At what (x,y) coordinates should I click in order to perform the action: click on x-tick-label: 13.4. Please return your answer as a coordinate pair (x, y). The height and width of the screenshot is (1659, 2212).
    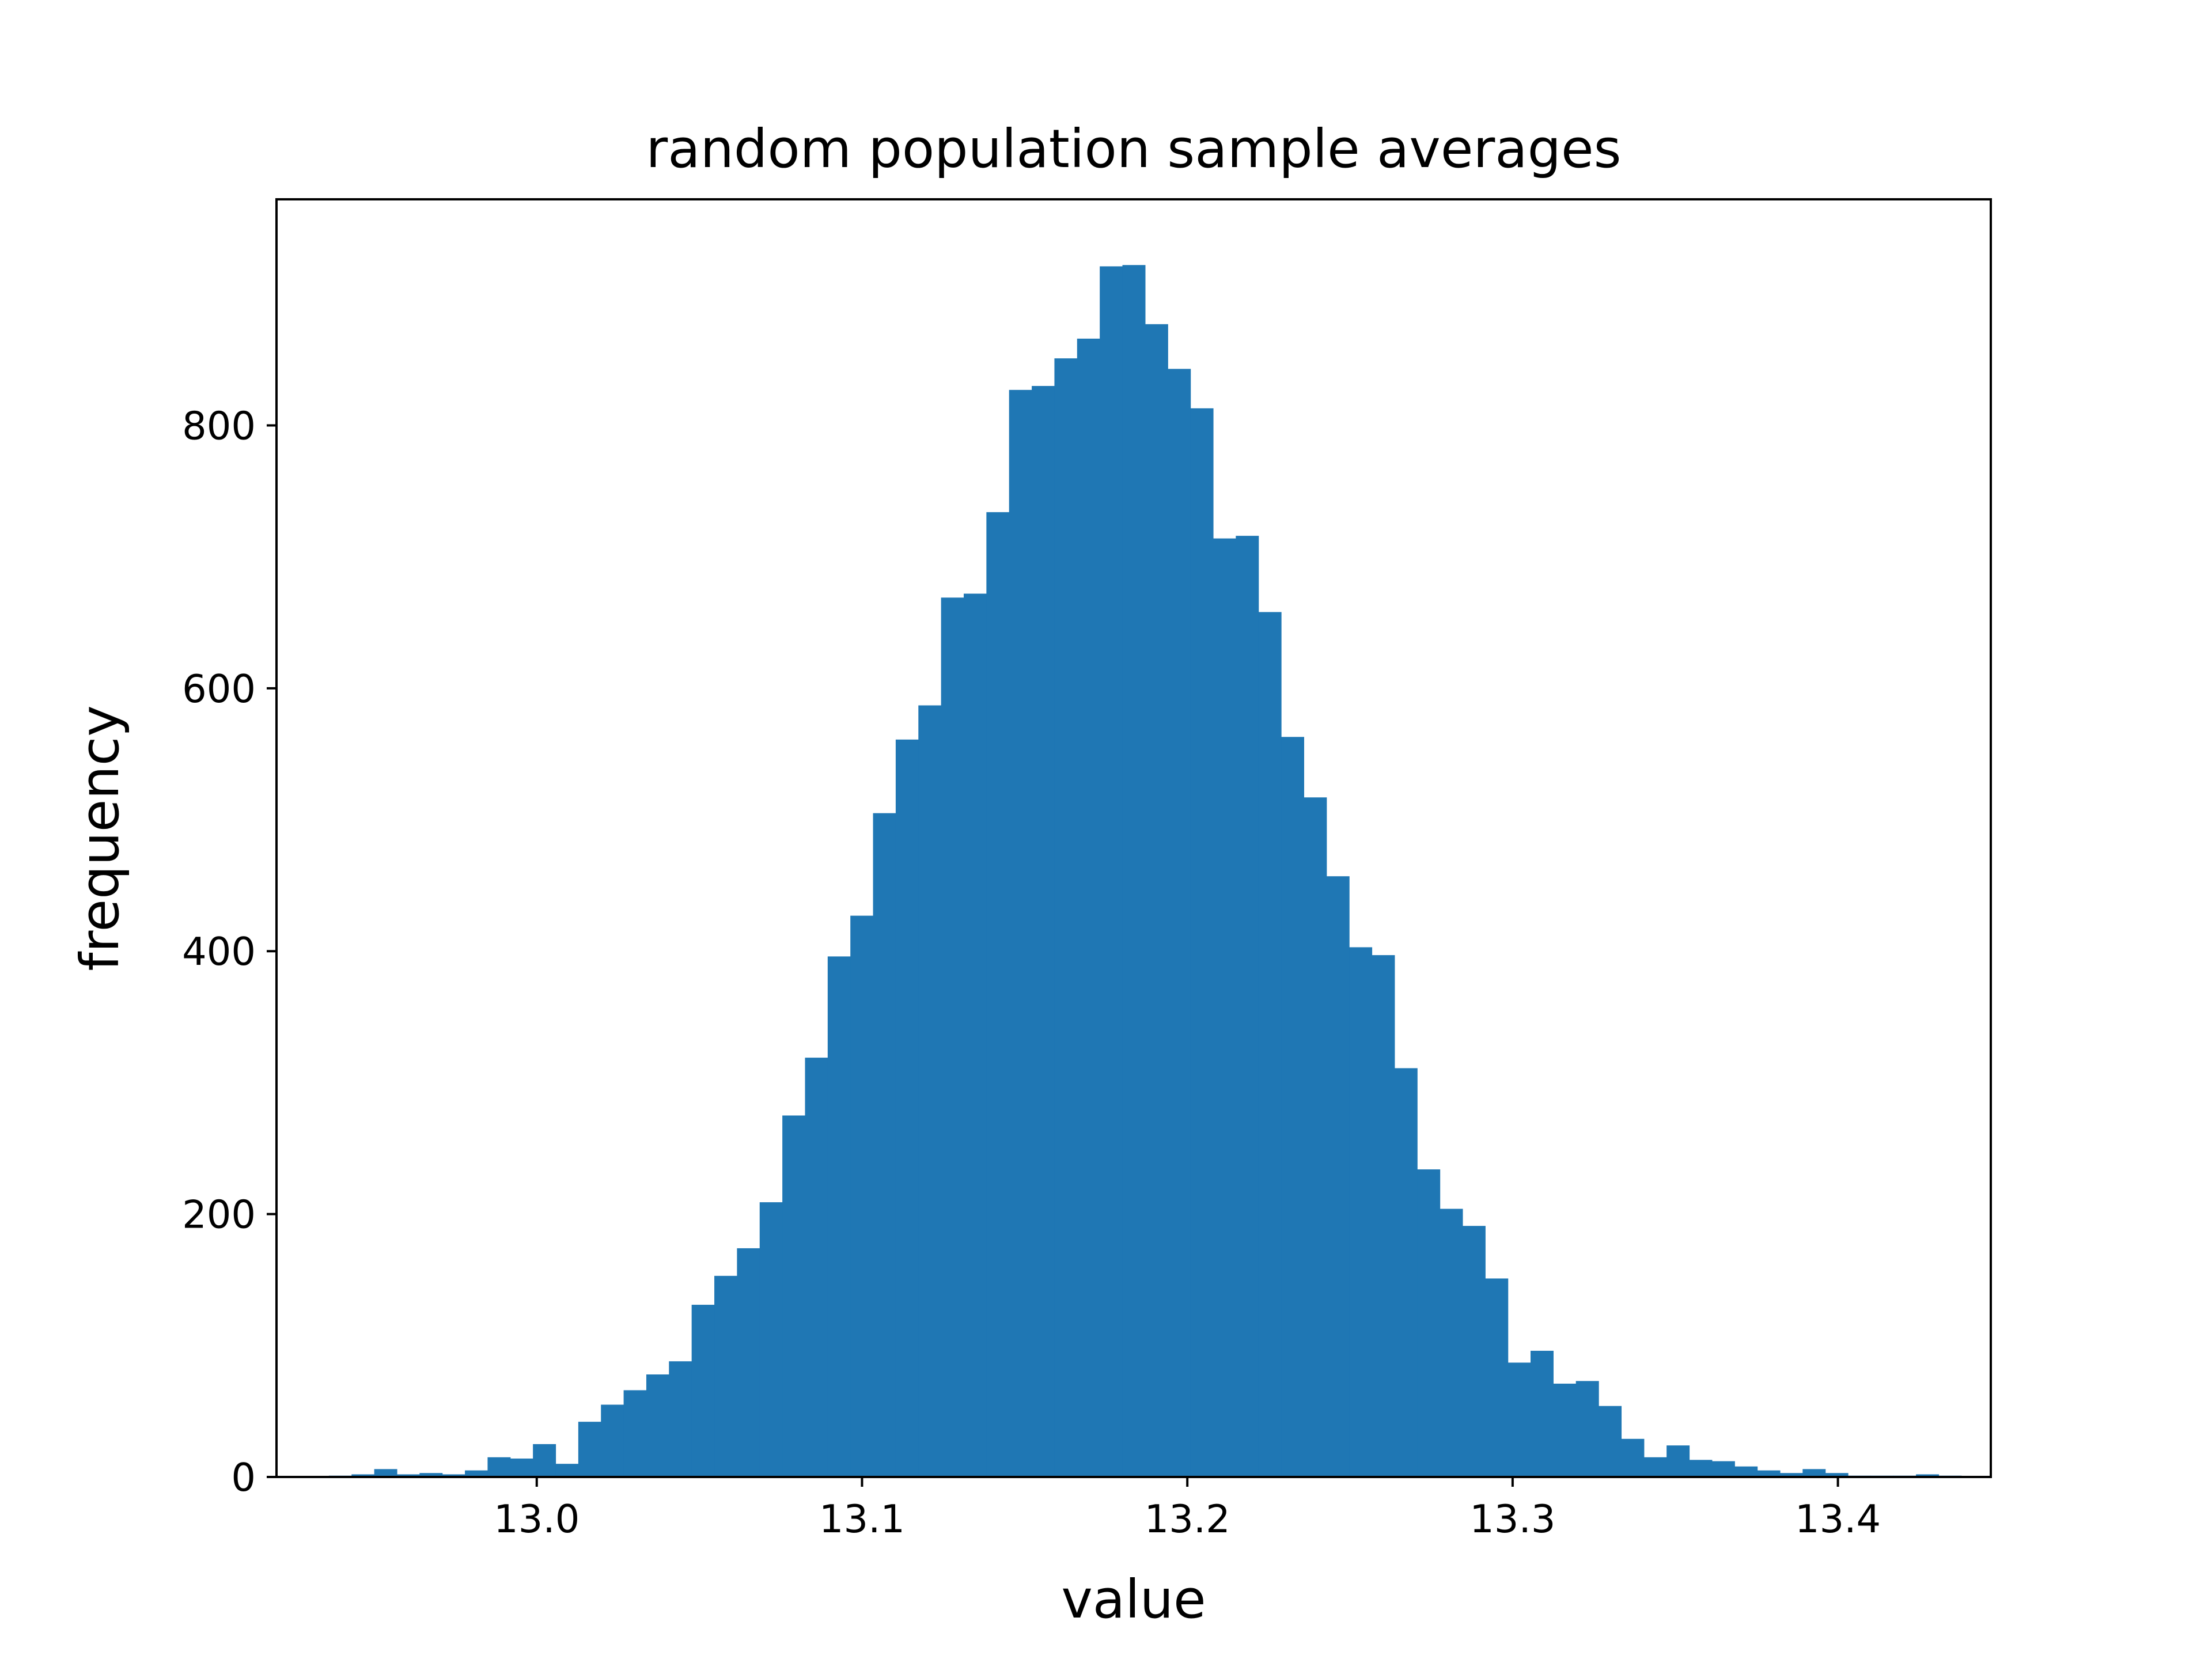
    Looking at the image, I should click on (1838, 1519).